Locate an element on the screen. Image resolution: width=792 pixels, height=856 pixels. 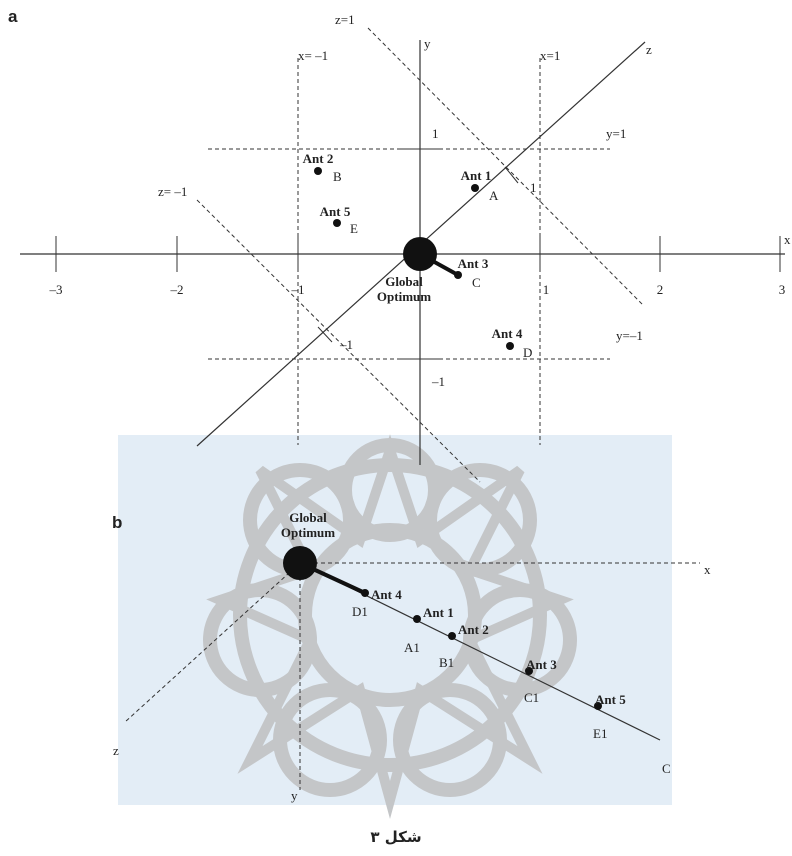
ant-letter: D is located at coordinates (527, 352).